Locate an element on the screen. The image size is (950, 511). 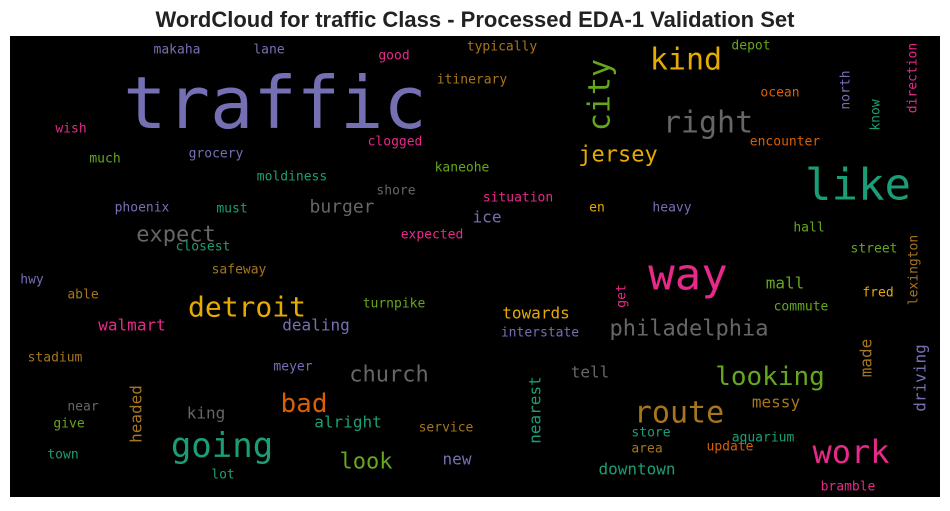
word: much is located at coordinates (104, 159).